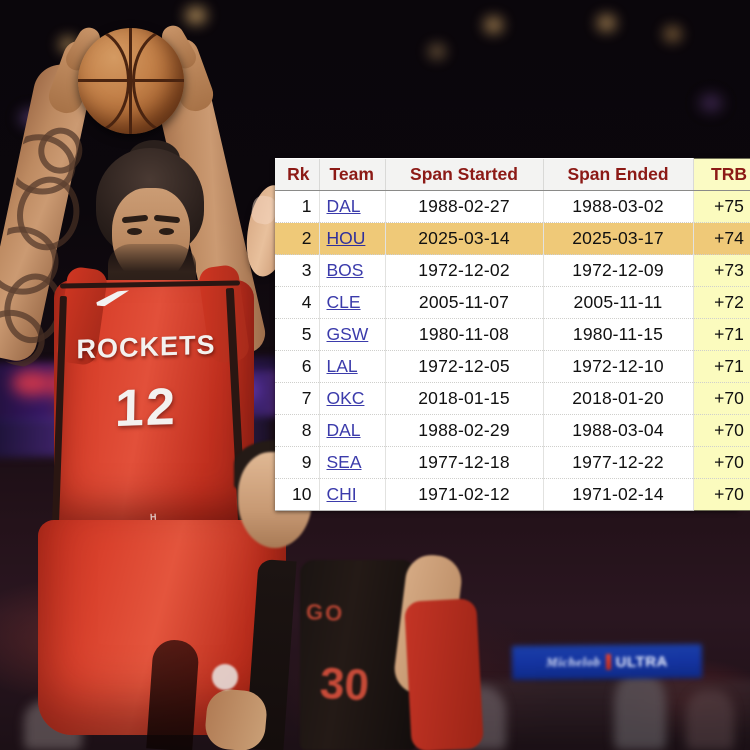  What do you see at coordinates (618, 462) in the screenshot?
I see `cell-span-ended: 1977-12-22` at bounding box center [618, 462].